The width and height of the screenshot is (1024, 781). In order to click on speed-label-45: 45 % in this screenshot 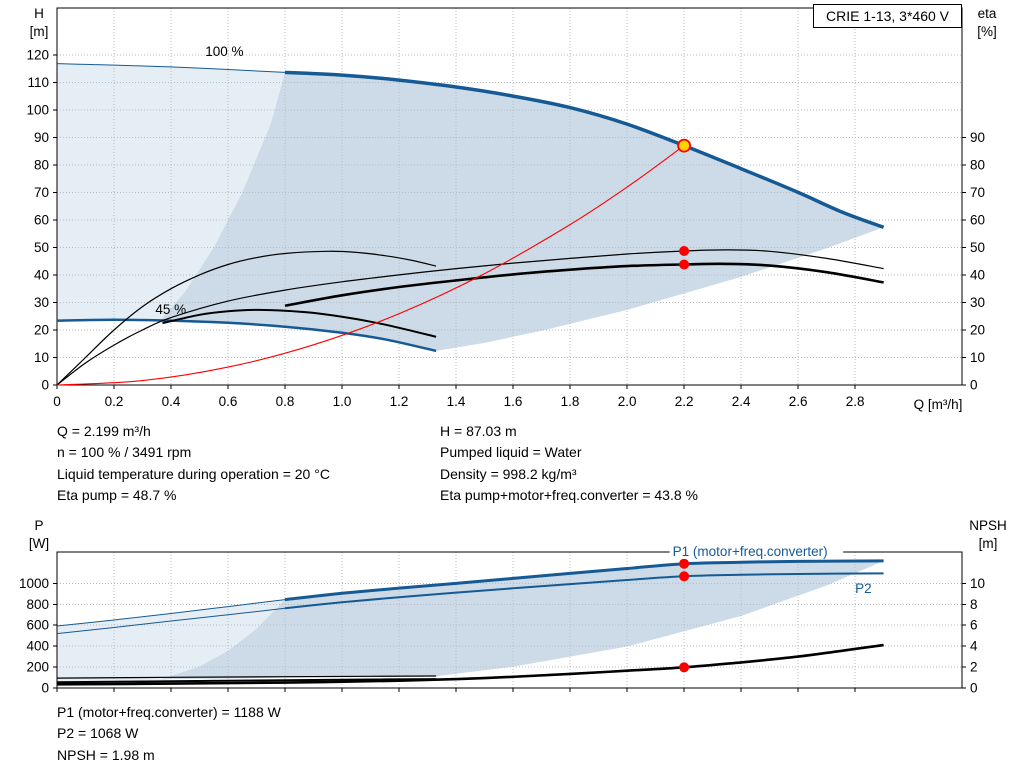, I will do `click(170, 309)`.